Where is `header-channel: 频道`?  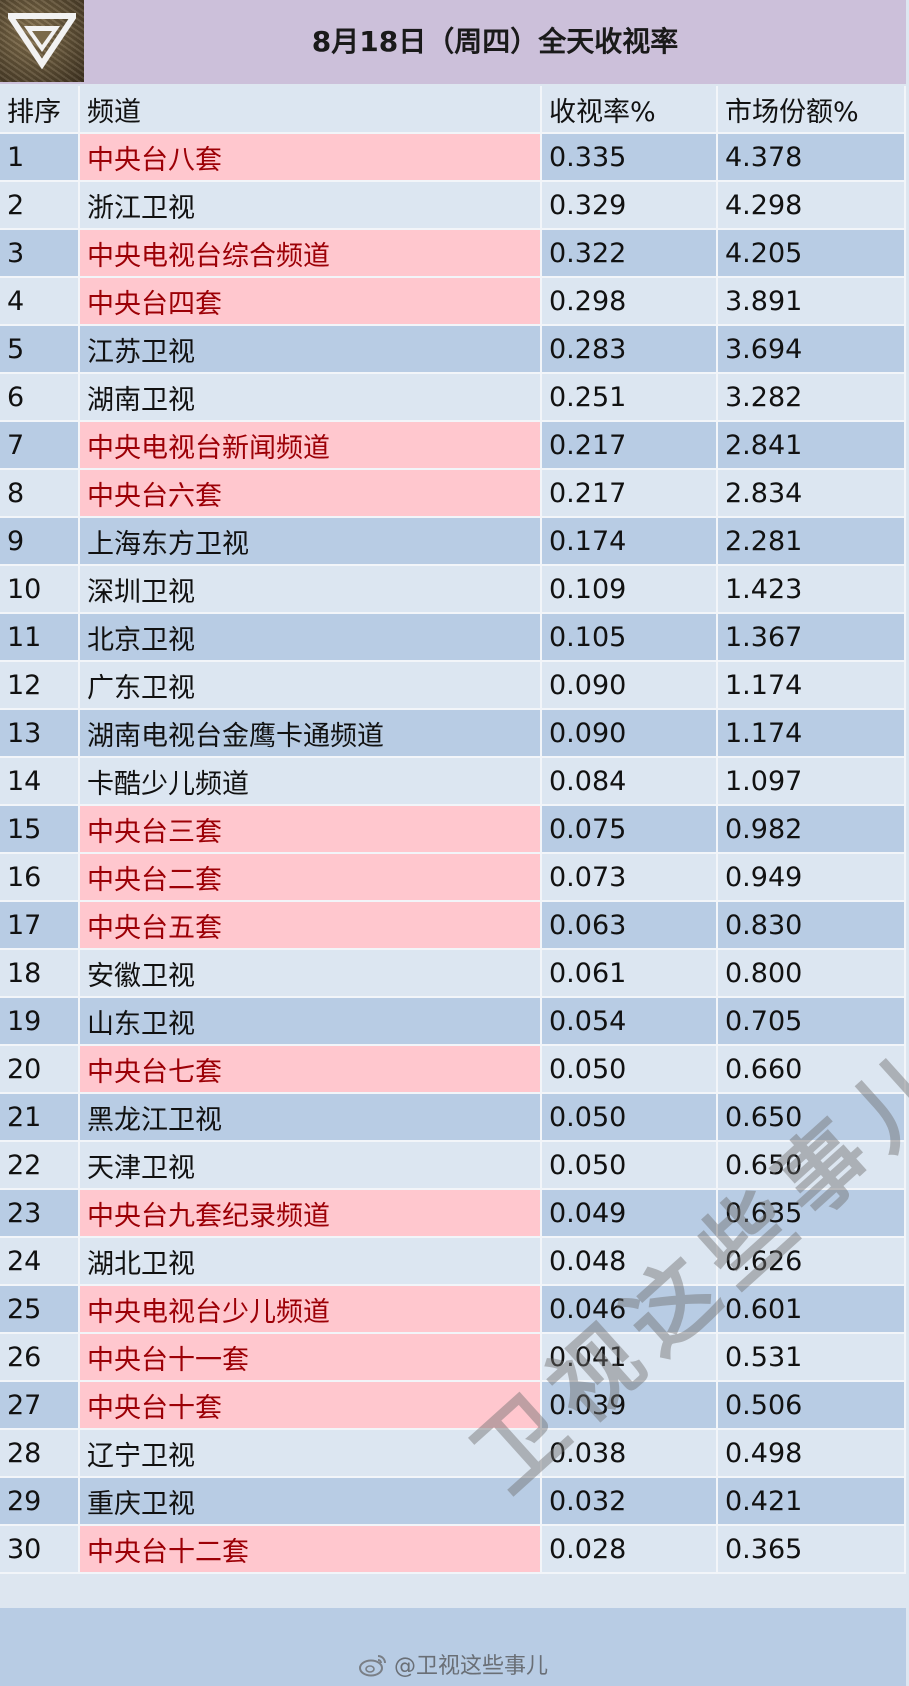 header-channel: 频道 is located at coordinates (311, 110).